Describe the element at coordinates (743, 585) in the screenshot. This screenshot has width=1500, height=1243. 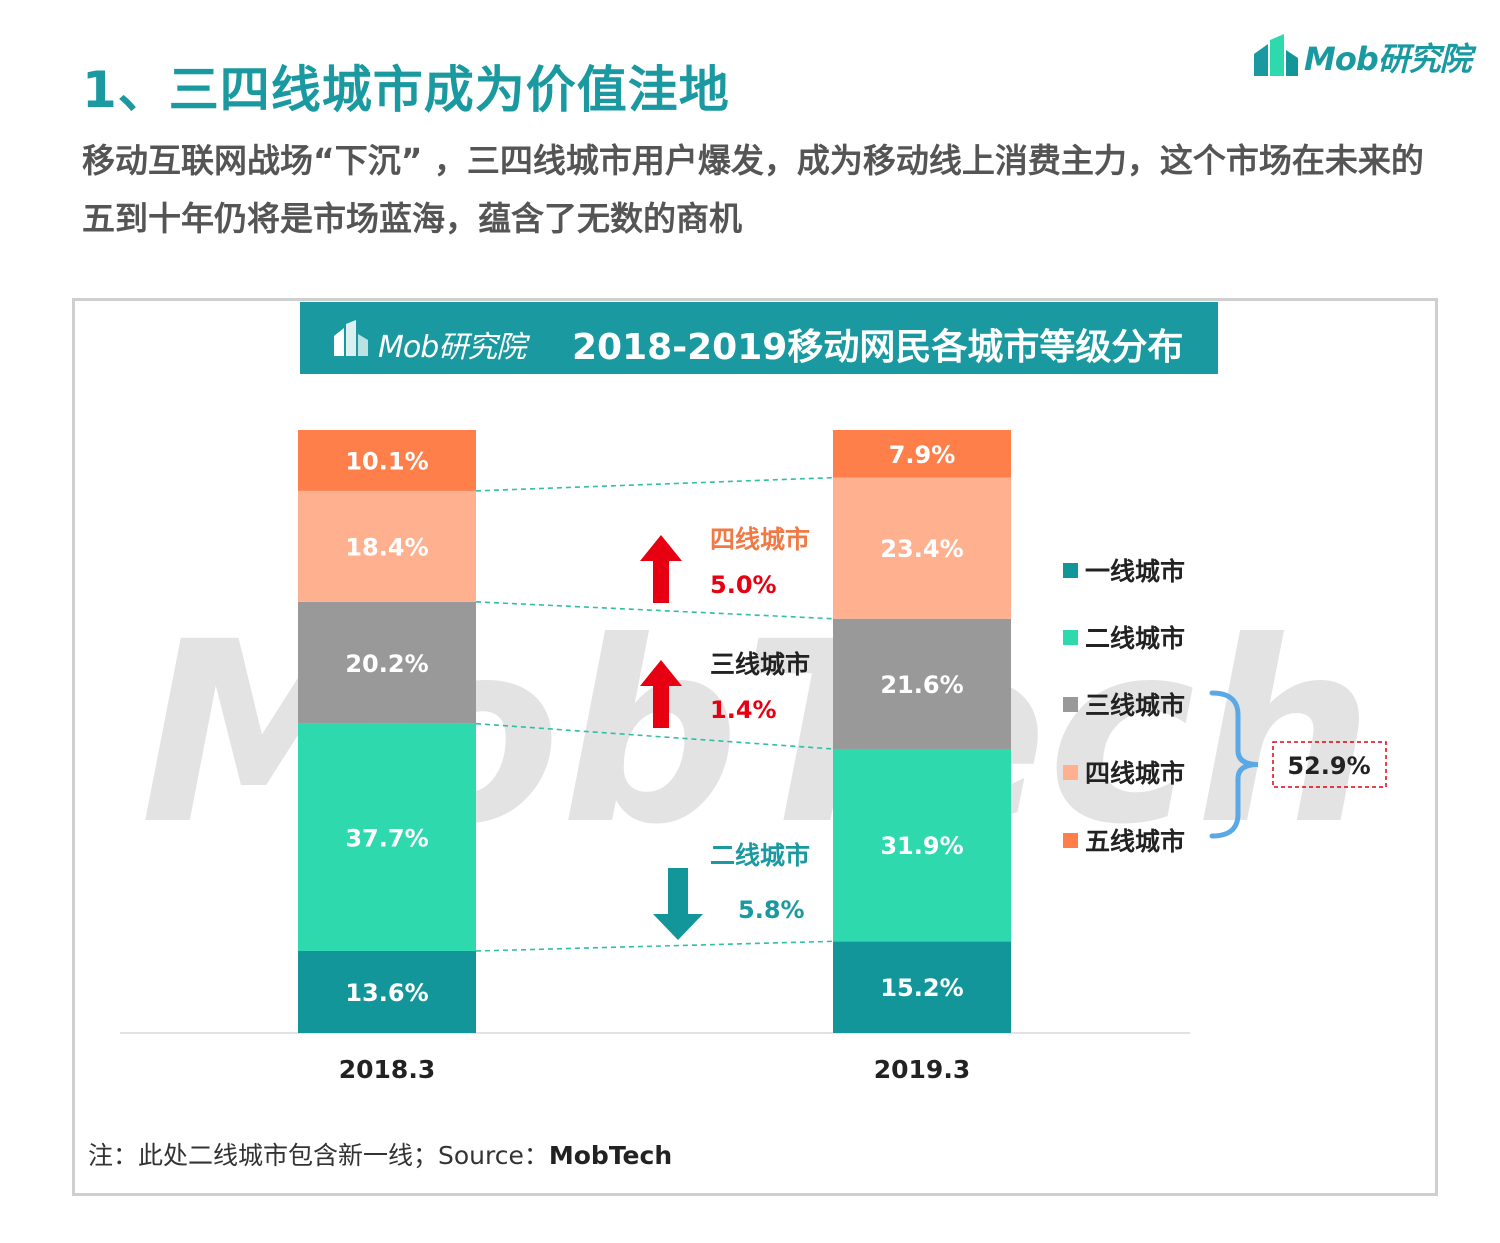
I see `annotation-change: 5.0%` at that location.